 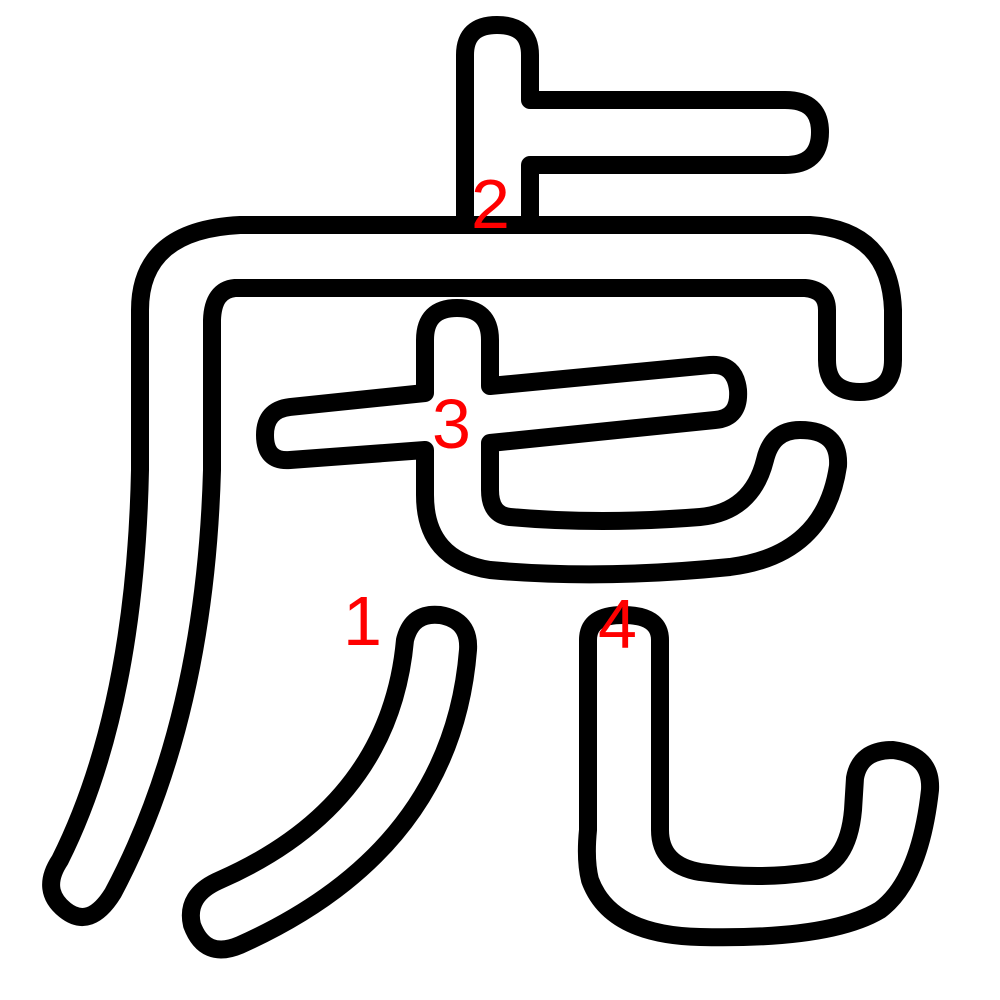 I want to click on stroke-number-1: 1, so click(x=362, y=621).